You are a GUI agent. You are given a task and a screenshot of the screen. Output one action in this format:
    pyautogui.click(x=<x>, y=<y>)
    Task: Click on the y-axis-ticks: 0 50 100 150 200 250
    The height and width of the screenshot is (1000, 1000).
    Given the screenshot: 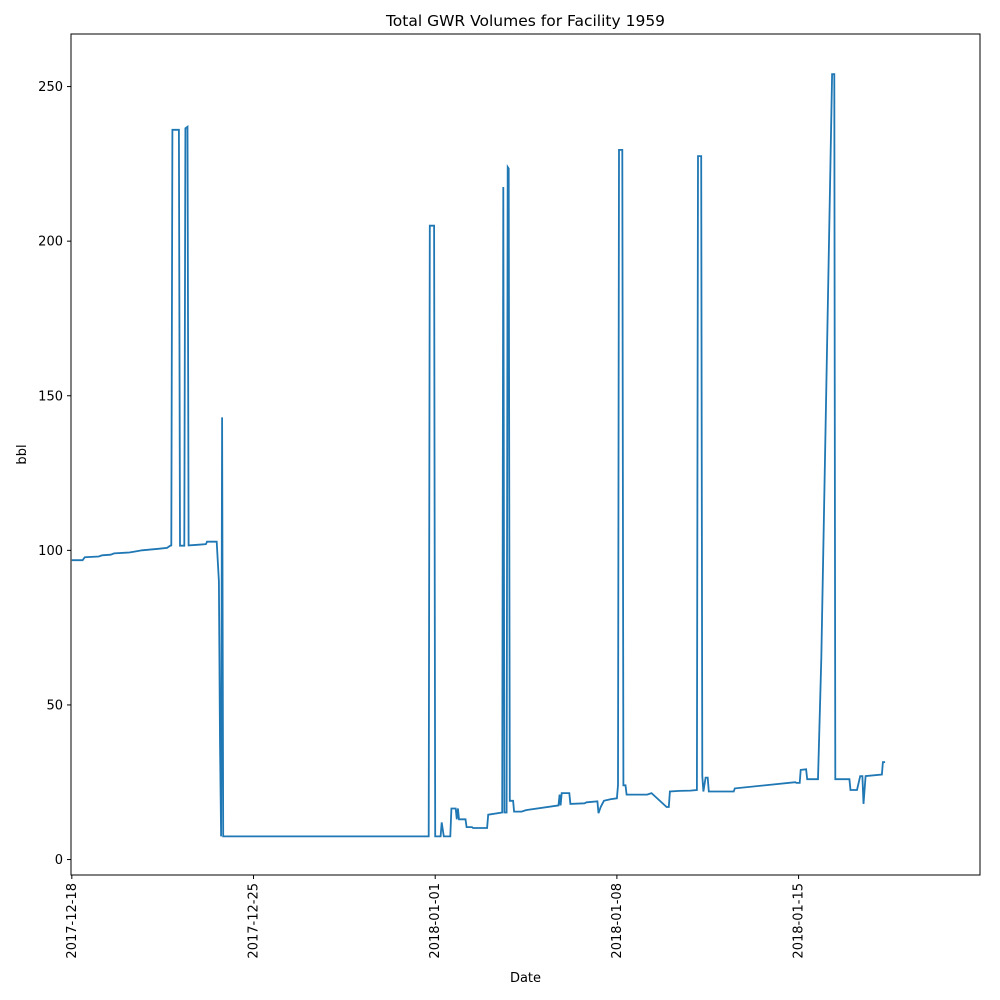 What is the action you would take?
    pyautogui.click(x=54, y=474)
    